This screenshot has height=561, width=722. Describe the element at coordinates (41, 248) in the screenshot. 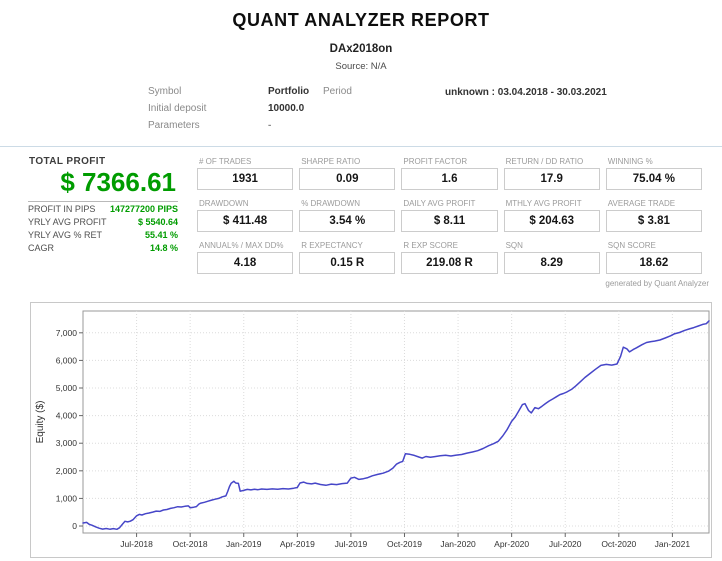

I see `cagr-label: CAGR` at that location.